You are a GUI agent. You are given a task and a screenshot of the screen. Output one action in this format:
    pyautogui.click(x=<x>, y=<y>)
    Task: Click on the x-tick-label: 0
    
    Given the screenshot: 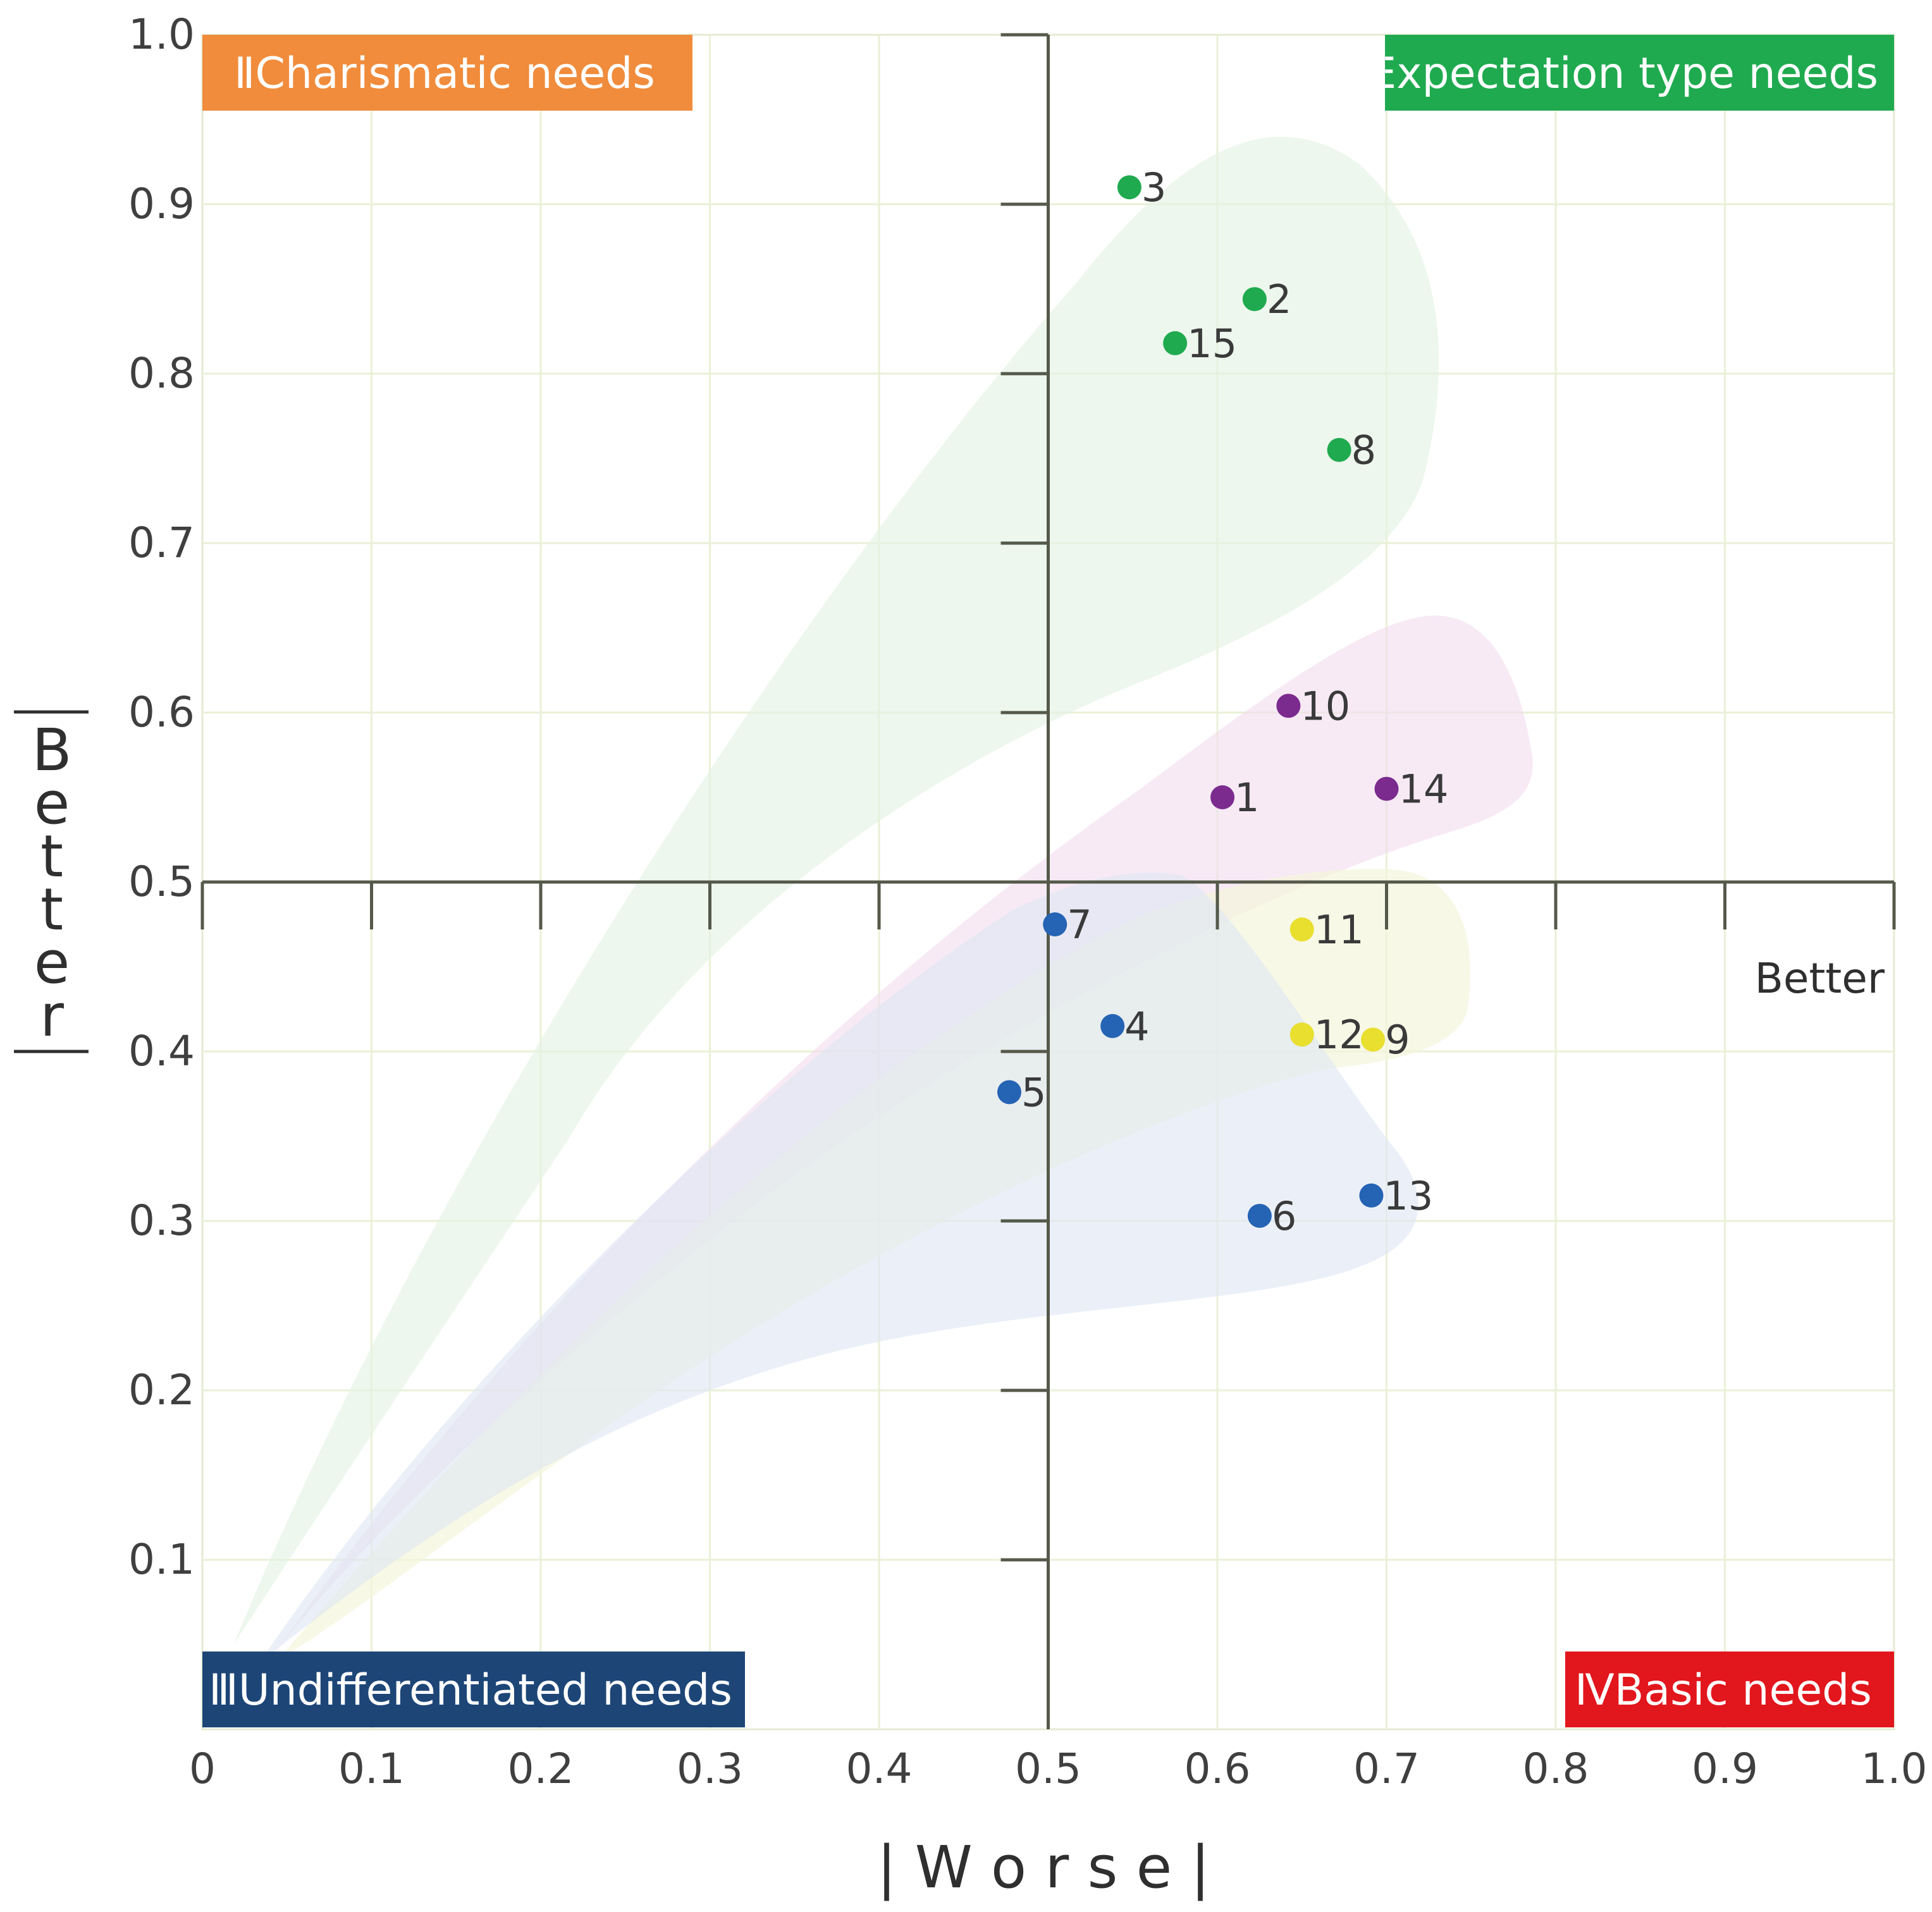 What is the action you would take?
    pyautogui.click(x=202, y=1769)
    